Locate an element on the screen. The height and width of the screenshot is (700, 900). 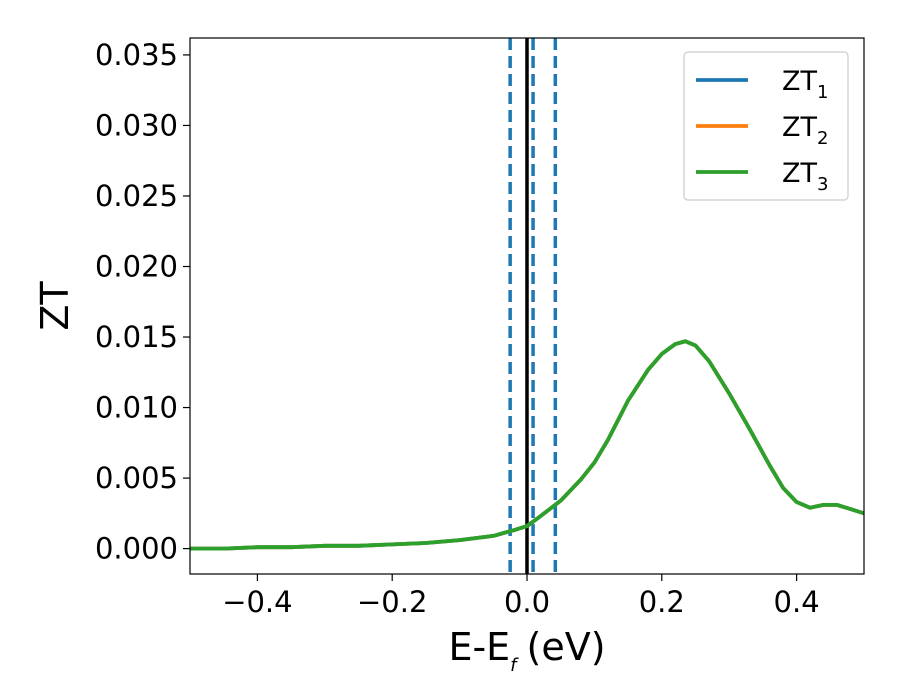
y-axis-label: ZT is located at coordinates (55, 306).